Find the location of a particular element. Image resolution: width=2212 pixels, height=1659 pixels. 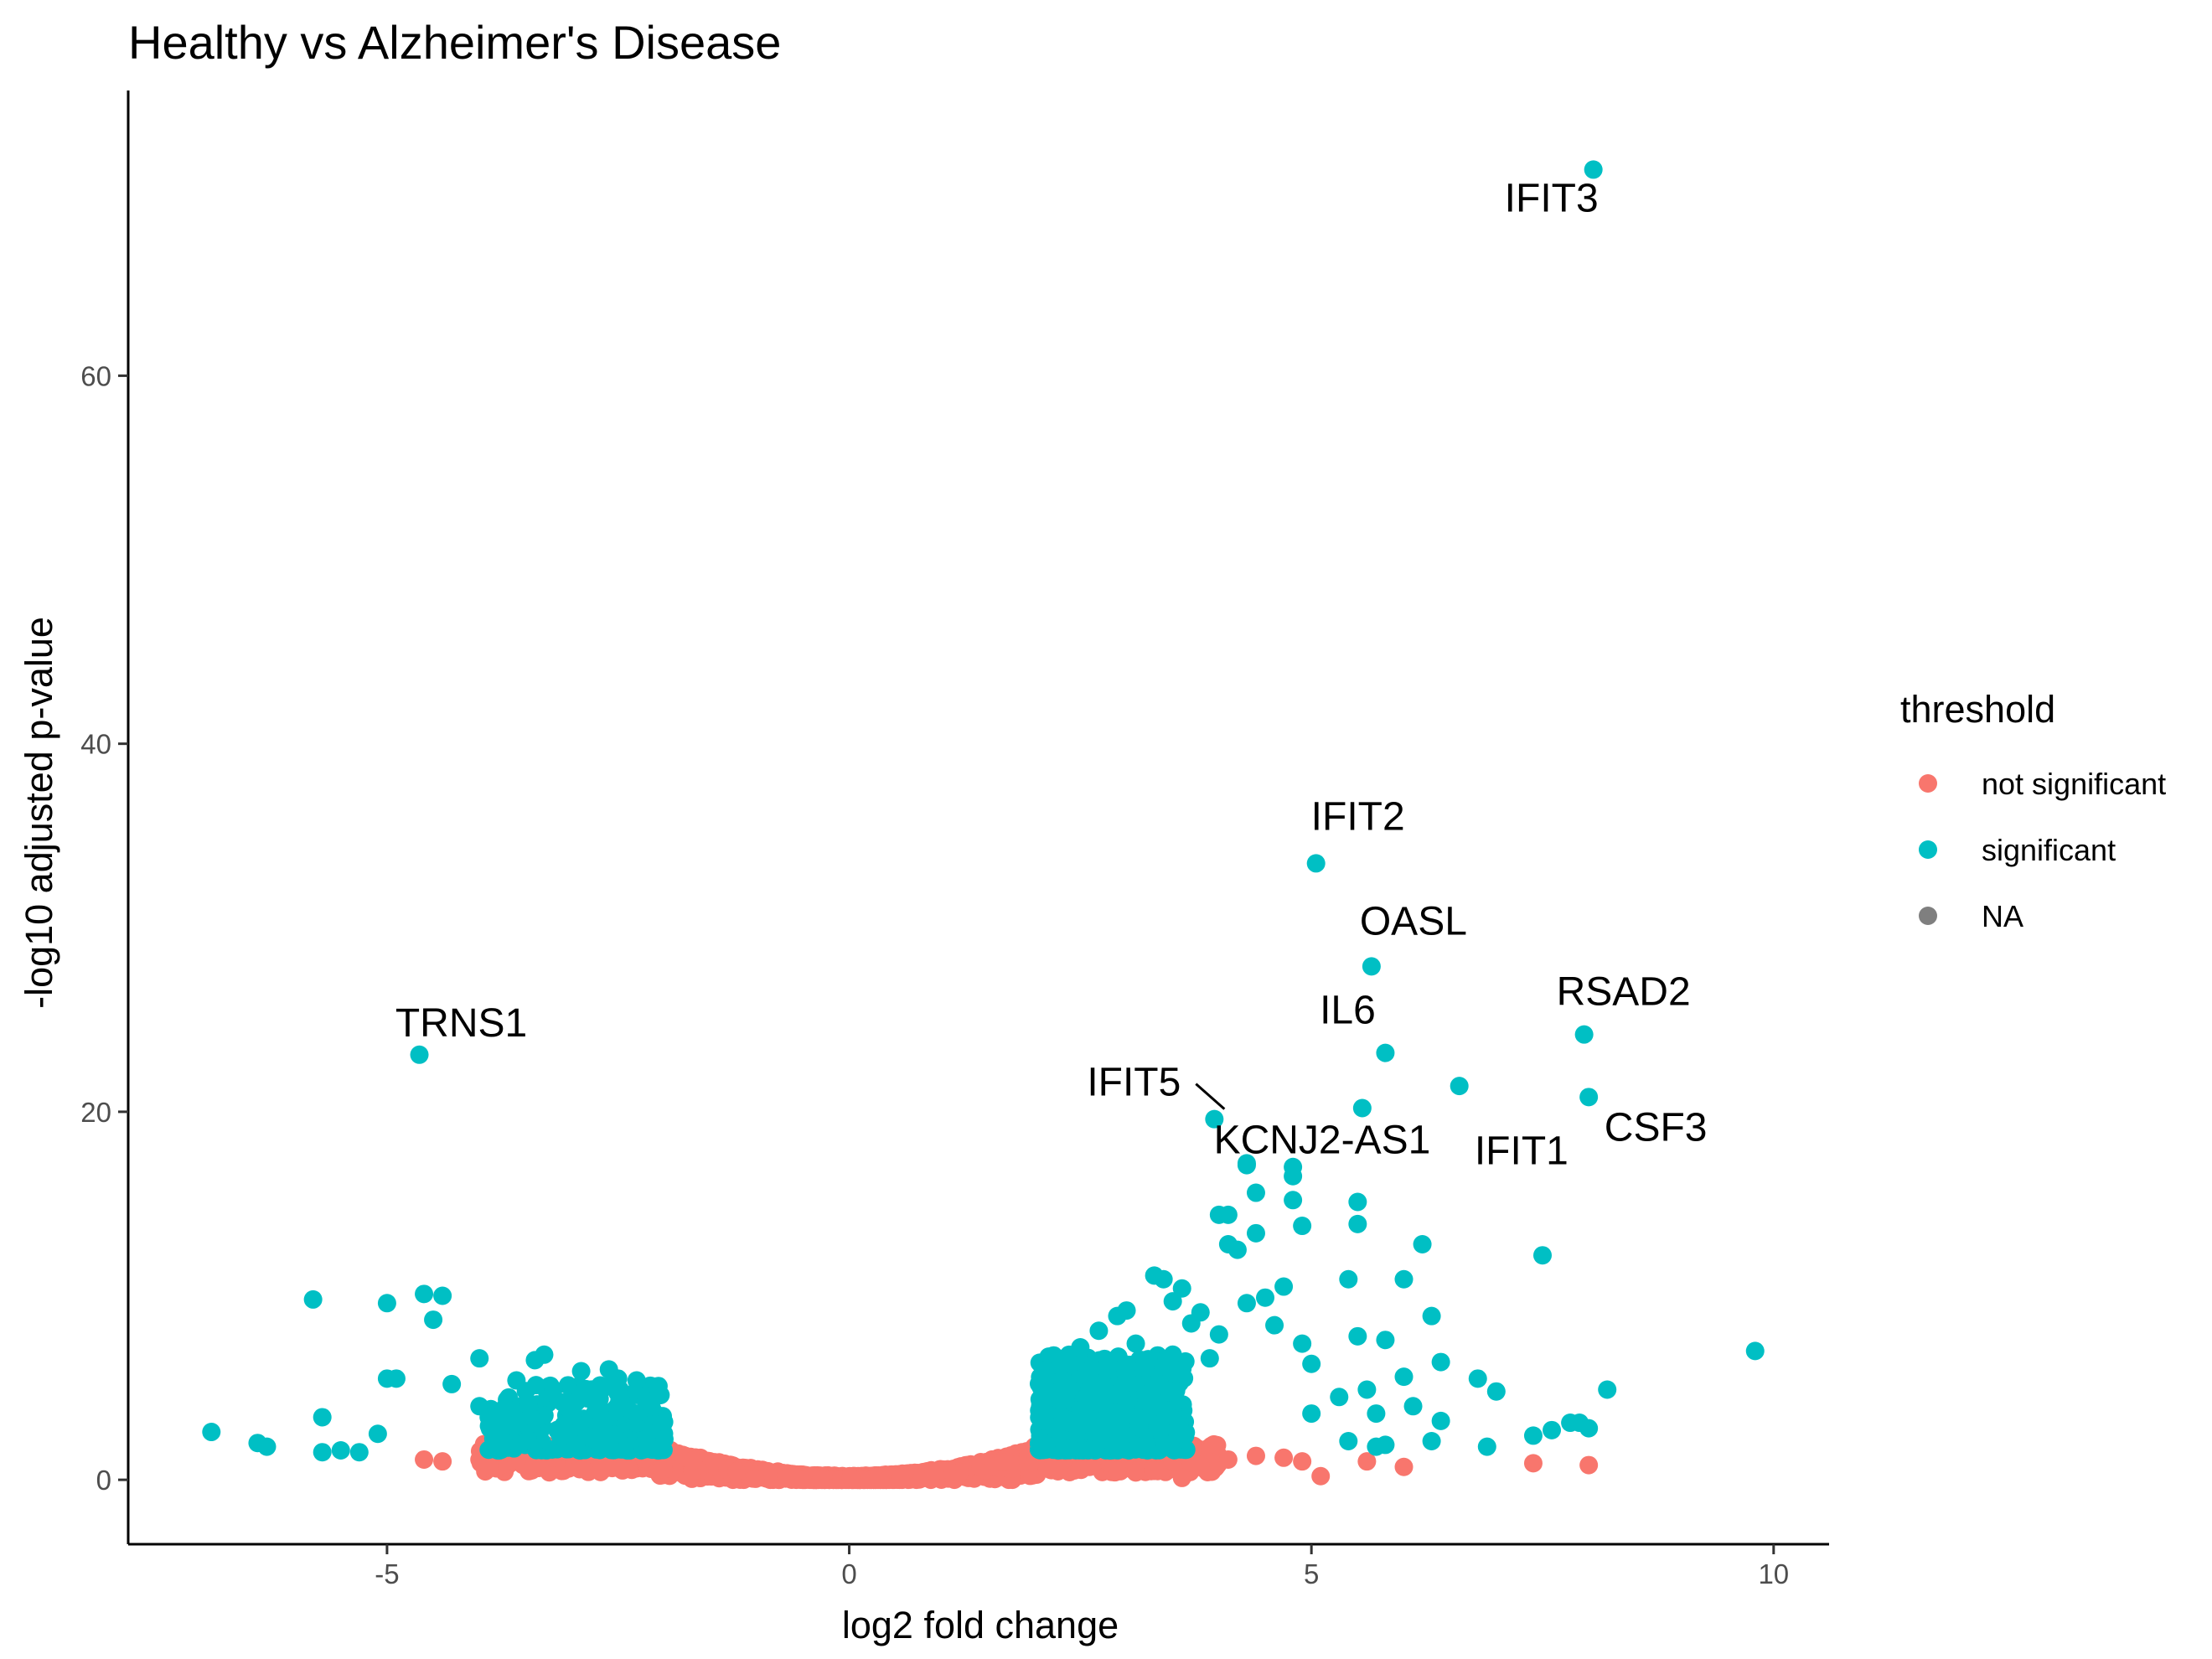

gene-label-csf3: CSF3 is located at coordinates (1656, 1127).